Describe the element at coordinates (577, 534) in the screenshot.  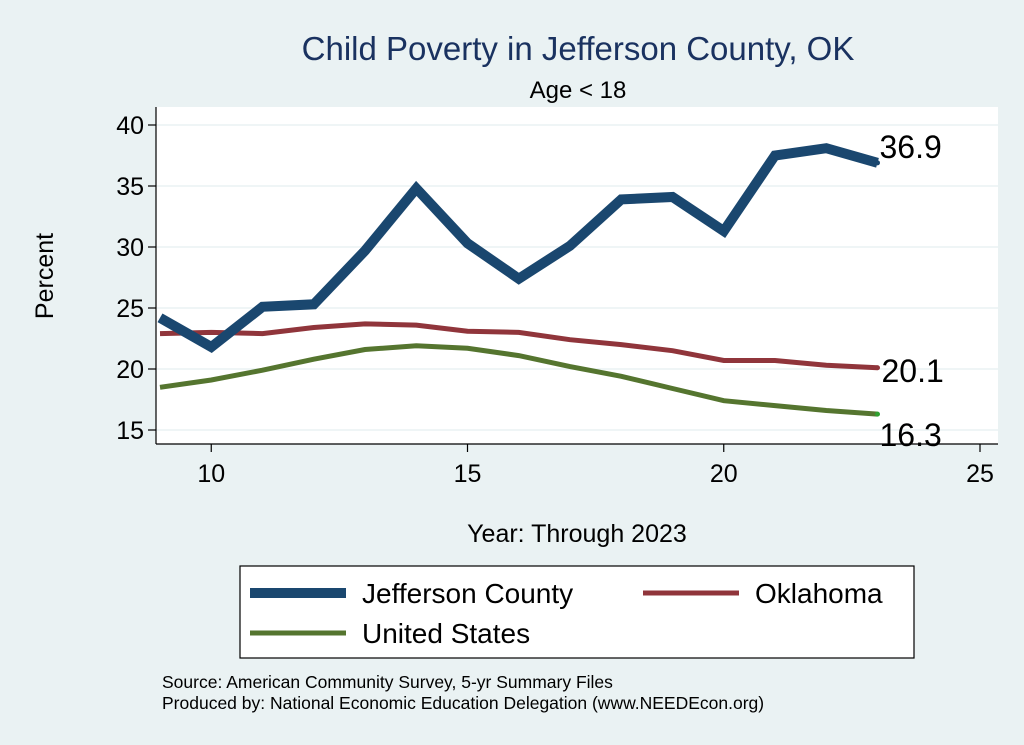
I see `x-axis-label: Year: Through 2023` at that location.